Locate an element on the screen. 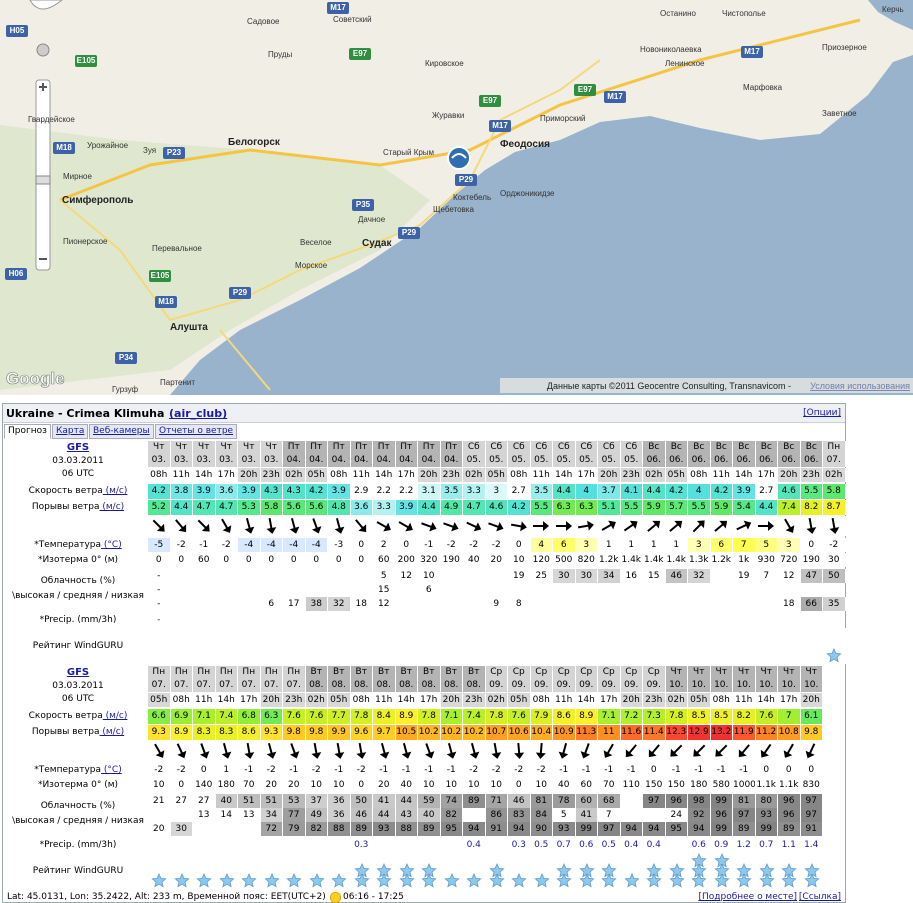 The height and width of the screenshot is (903, 913). marker is located at coordinates (459, 158).